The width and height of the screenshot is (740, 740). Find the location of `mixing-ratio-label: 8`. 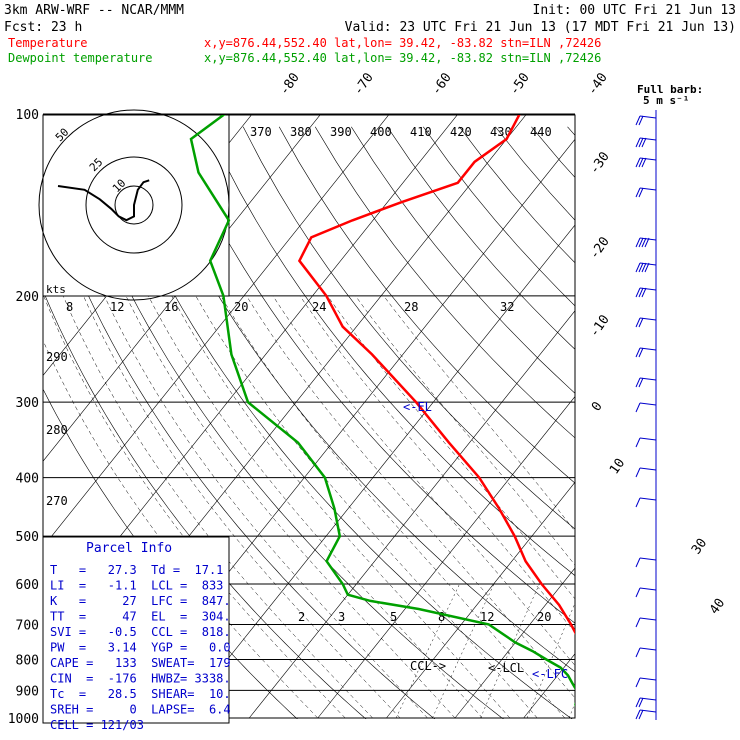

mixing-ratio-label: 8 is located at coordinates (69, 307).